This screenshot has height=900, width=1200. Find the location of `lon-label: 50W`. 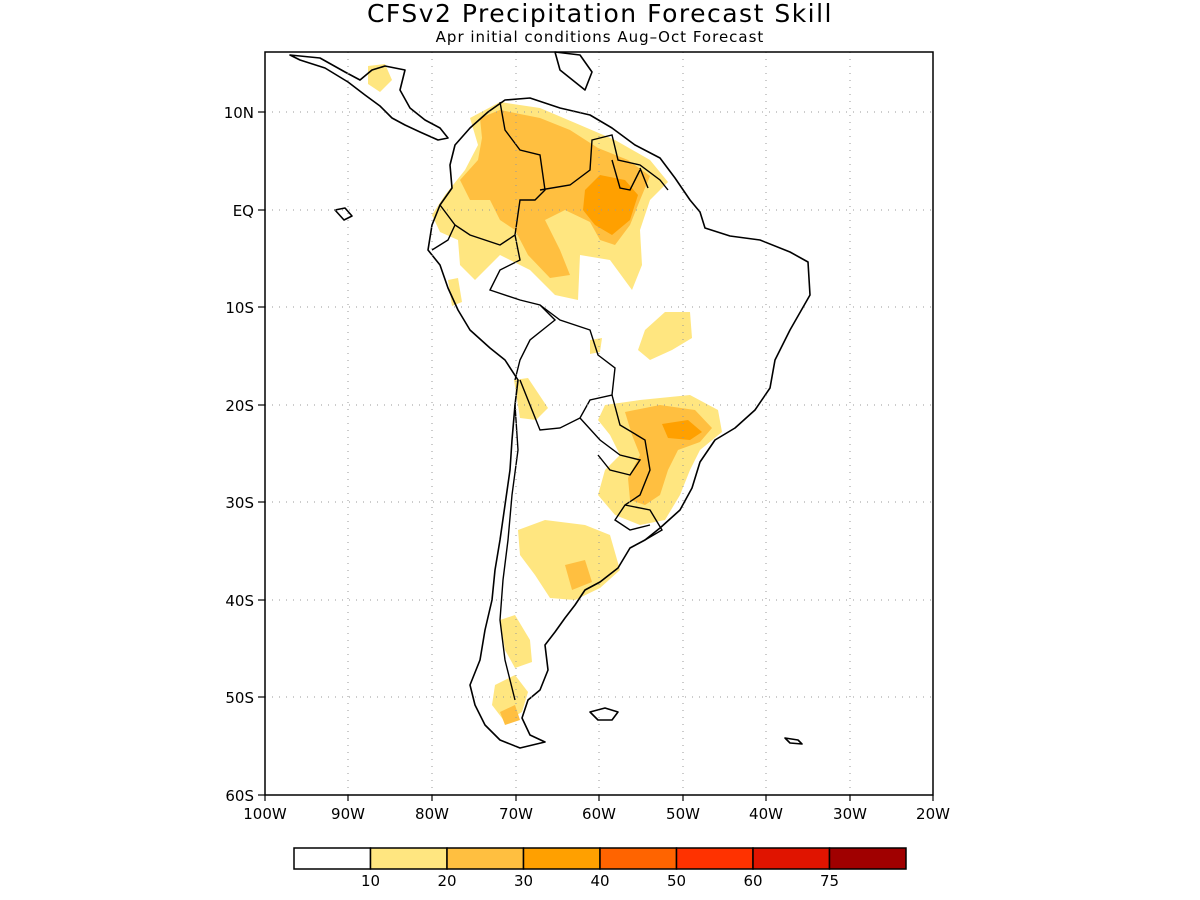

lon-label: 50W is located at coordinates (683, 814).